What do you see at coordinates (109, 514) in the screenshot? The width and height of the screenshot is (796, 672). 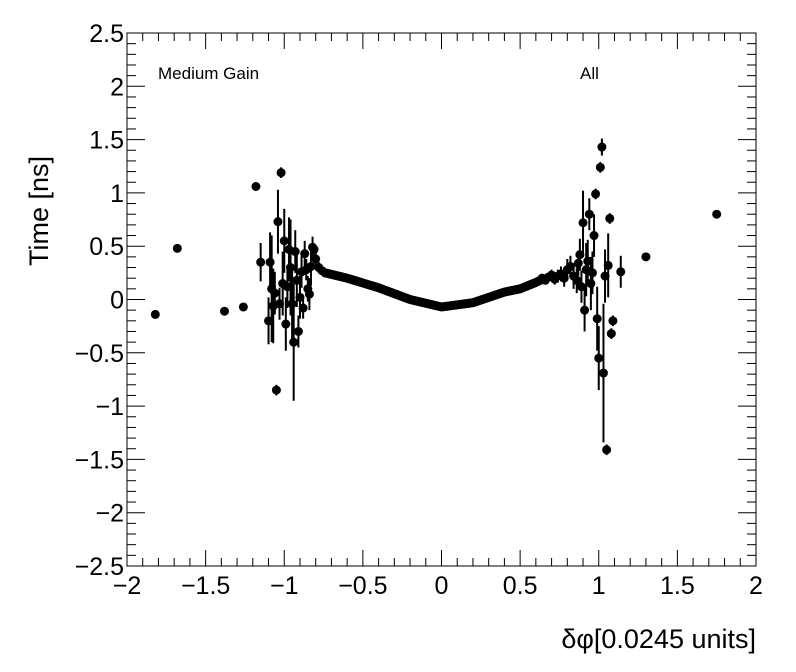 I see `y-tick-label: −2` at bounding box center [109, 514].